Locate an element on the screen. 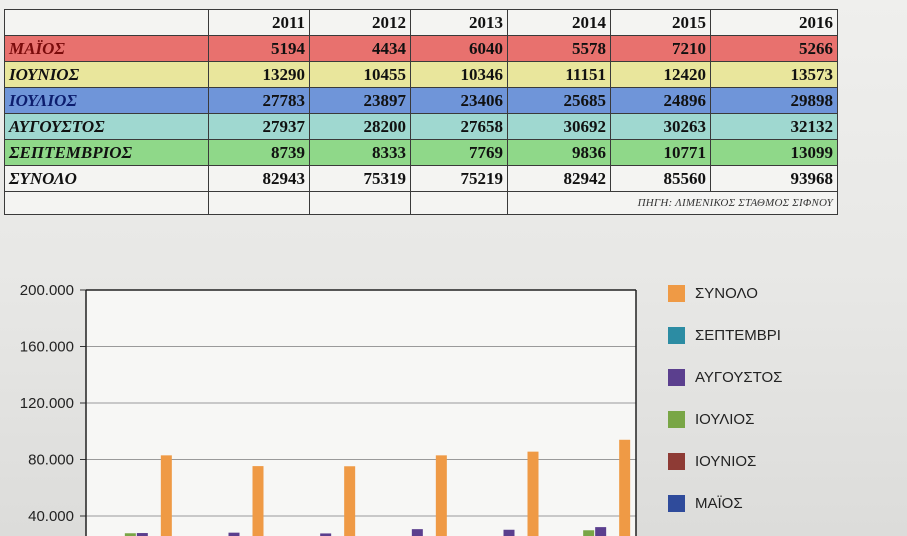 Image resolution: width=907 pixels, height=536 pixels. table-cell: 5266 is located at coordinates (774, 48).